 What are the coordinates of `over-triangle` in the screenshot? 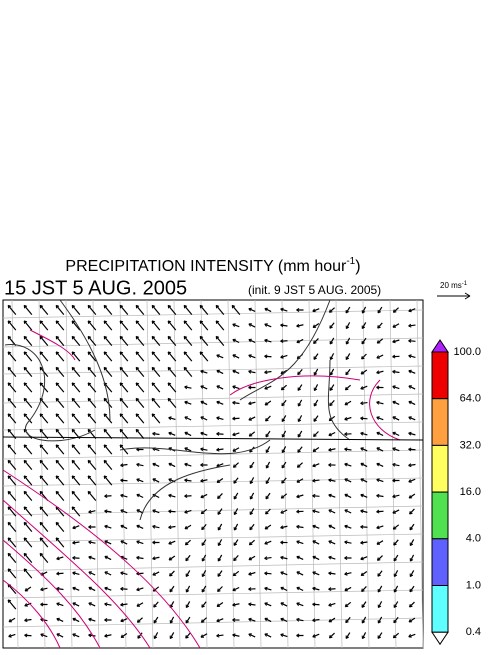 It's located at (440, 346).